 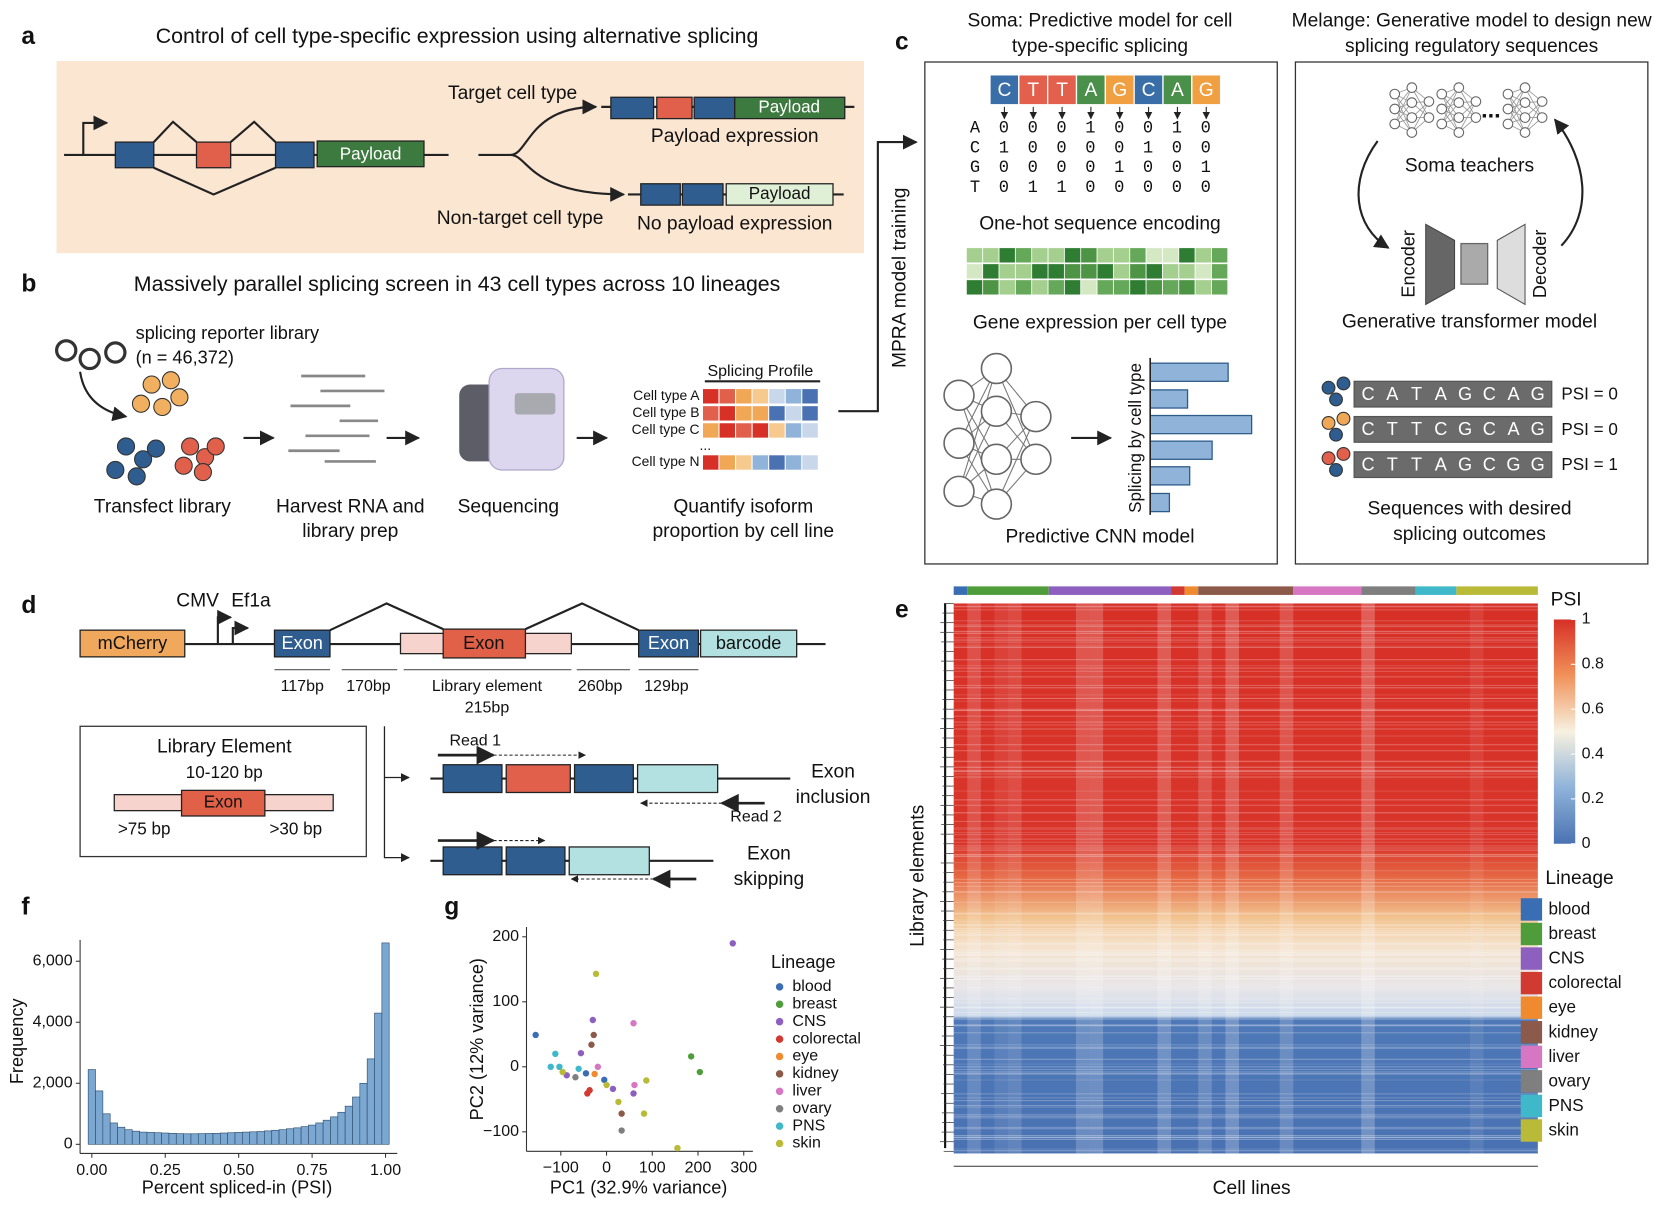 I want to click on label: MPRA model training, so click(x=899, y=277).